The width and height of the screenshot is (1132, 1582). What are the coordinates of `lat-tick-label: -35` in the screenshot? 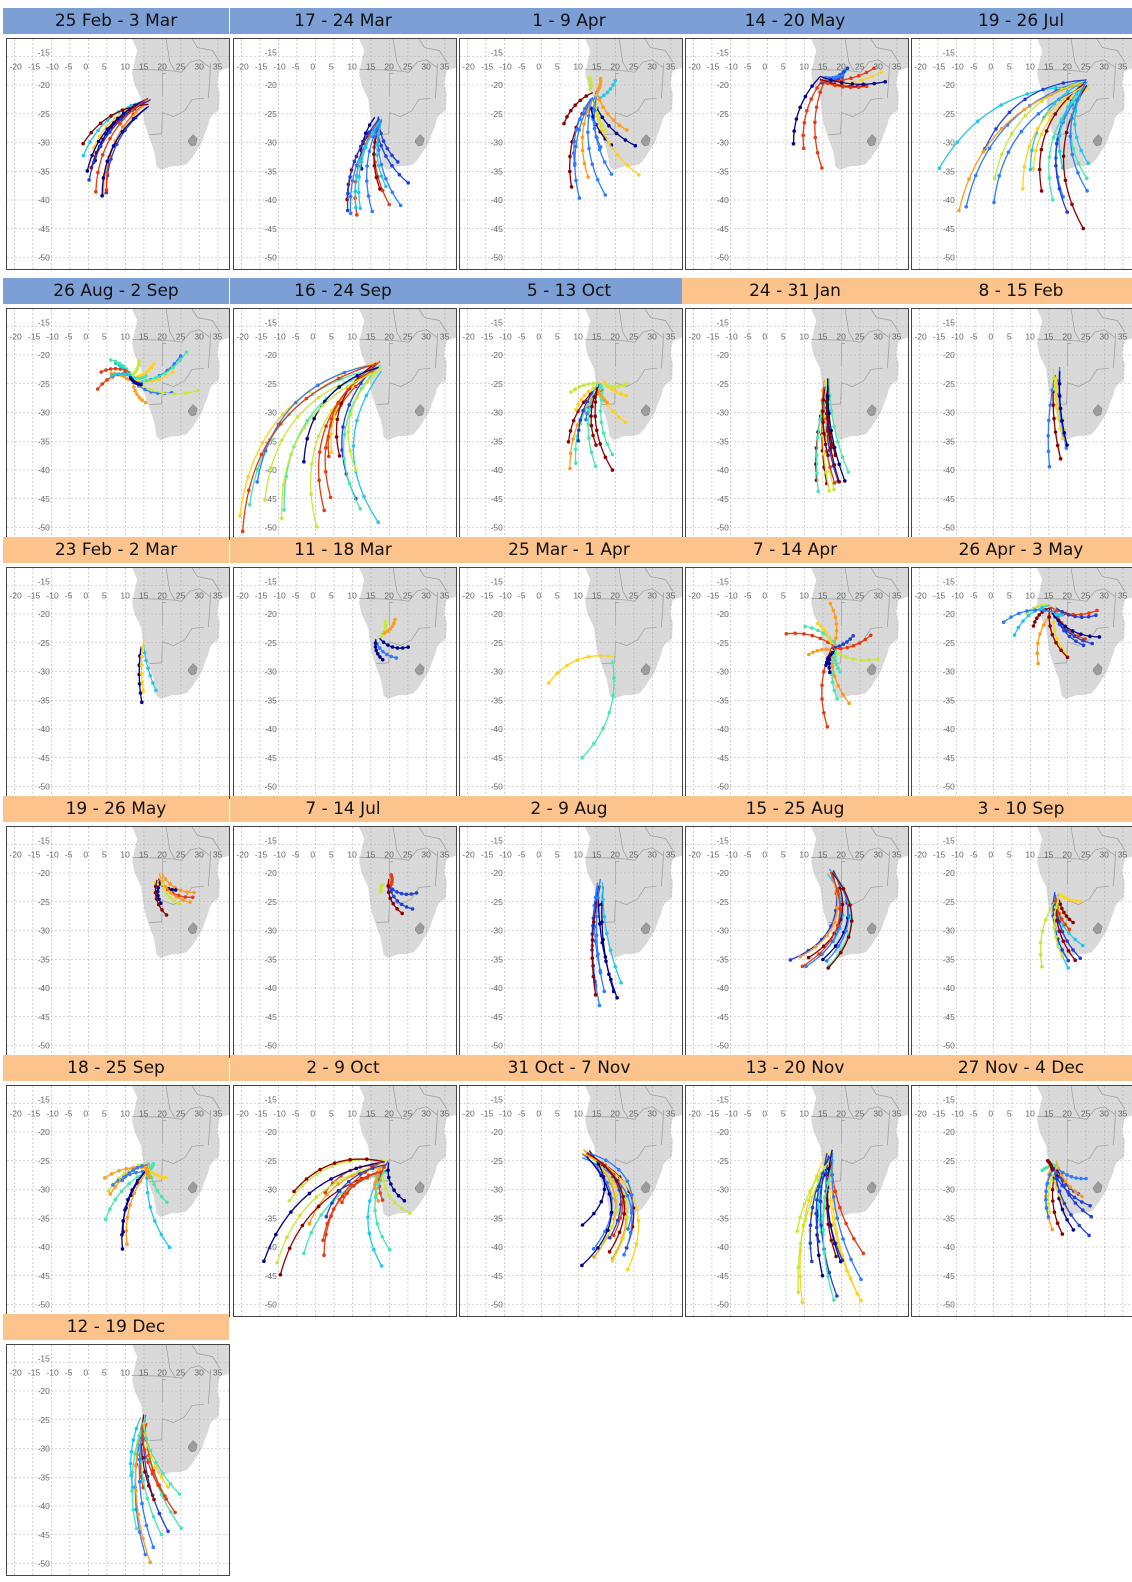 It's located at (497, 700).